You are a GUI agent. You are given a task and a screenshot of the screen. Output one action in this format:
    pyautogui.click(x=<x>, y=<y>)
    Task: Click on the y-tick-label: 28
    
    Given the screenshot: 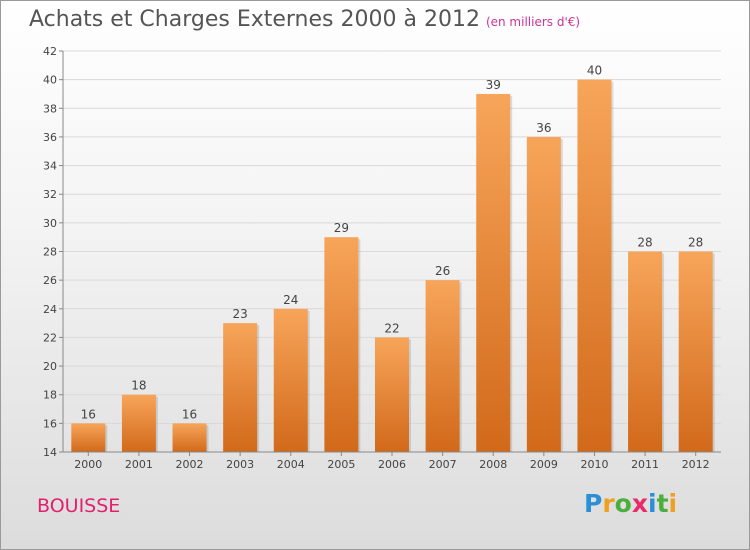 What is the action you would take?
    pyautogui.click(x=50, y=252)
    